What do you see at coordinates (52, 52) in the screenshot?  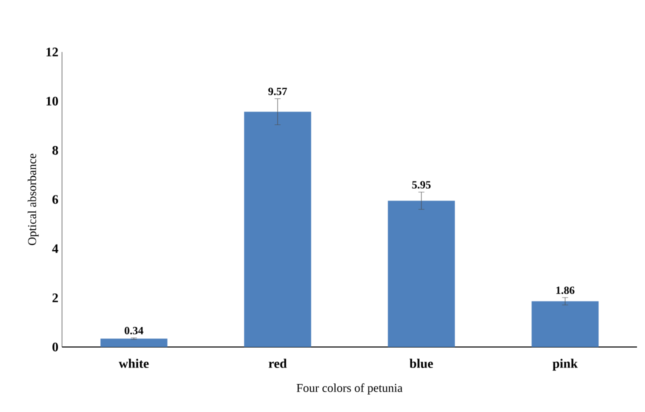 I see `y-tick-label: 12` at bounding box center [52, 52].